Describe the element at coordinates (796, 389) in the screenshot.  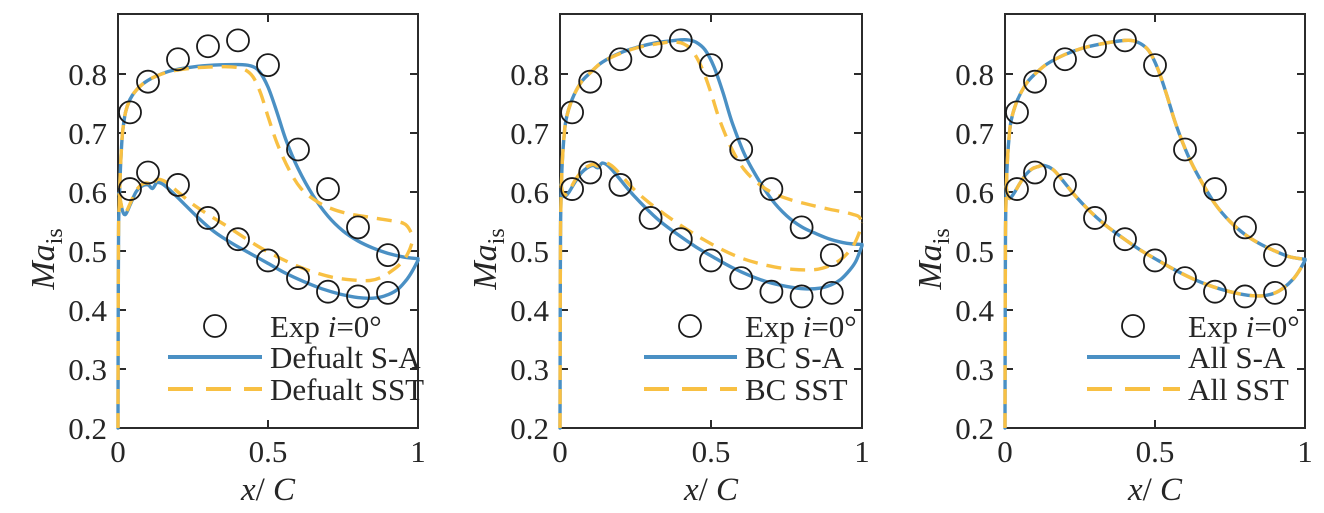
I see `legend-sst-label: BC SST` at that location.